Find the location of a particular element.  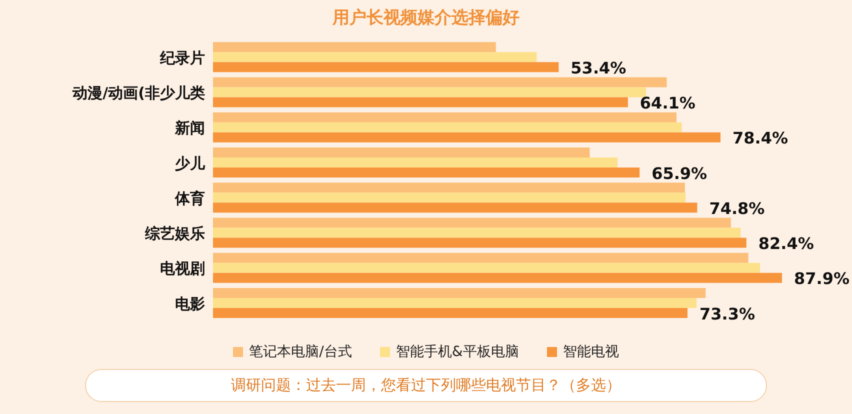

text: 调研问题：过去一周，您看过下列哪些电视节目？（多选） is located at coordinates (426, 385).